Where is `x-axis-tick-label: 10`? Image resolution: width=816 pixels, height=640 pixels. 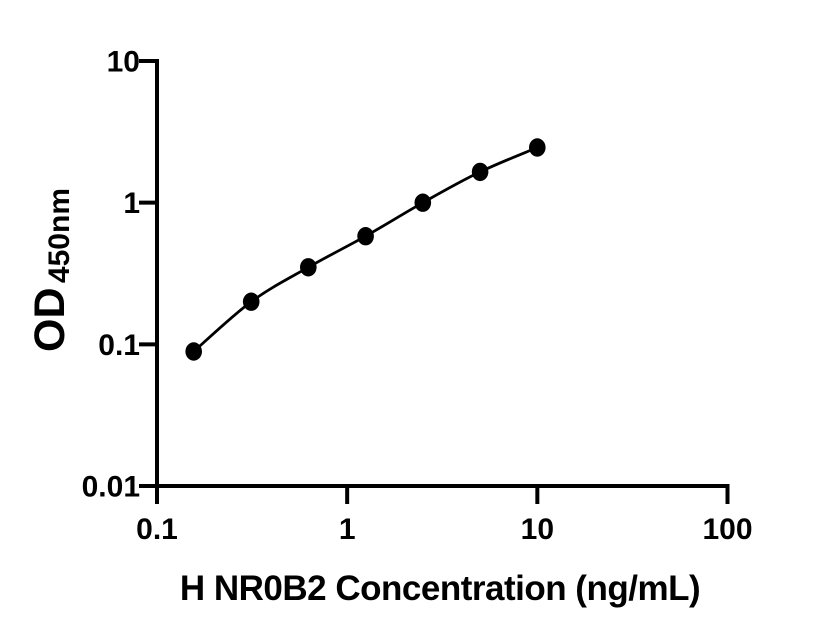
x-axis-tick-label: 10 is located at coordinates (537, 529).